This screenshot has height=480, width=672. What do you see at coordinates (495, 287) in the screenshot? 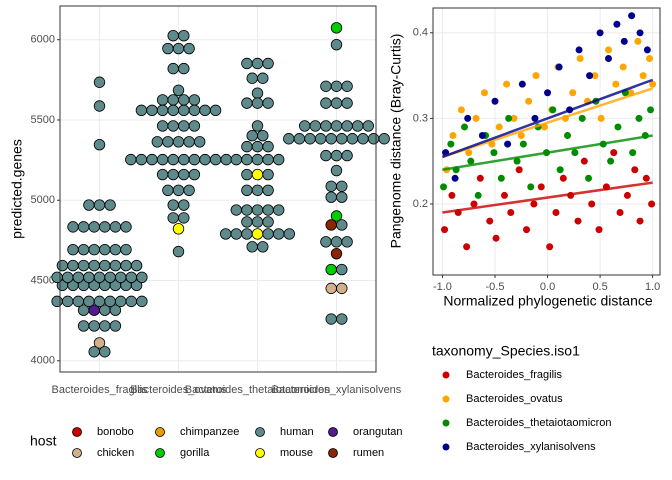
I see `x-tick-label: -0.5` at bounding box center [495, 287].